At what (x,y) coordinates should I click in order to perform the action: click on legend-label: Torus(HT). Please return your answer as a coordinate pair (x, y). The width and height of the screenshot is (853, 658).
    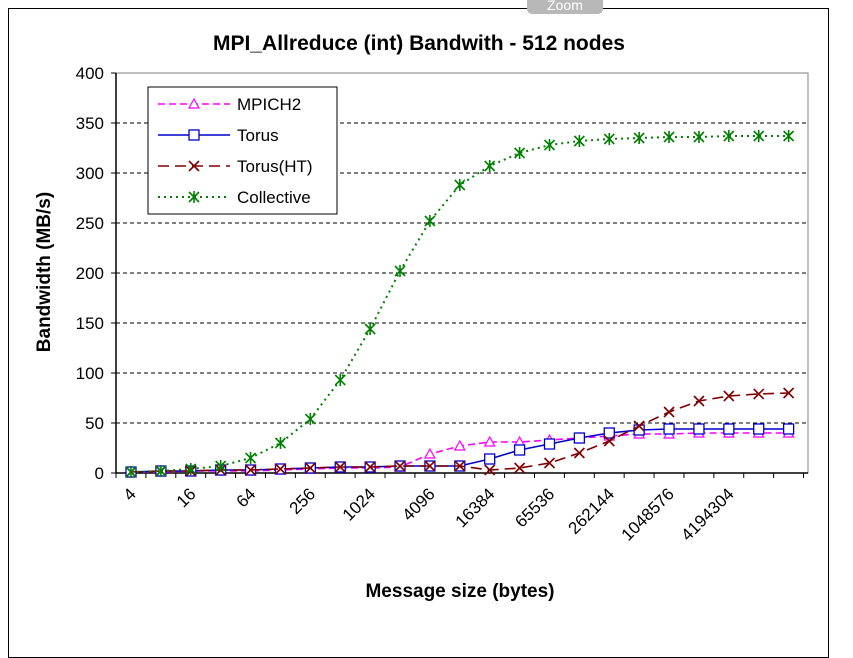
    Looking at the image, I should click on (275, 166).